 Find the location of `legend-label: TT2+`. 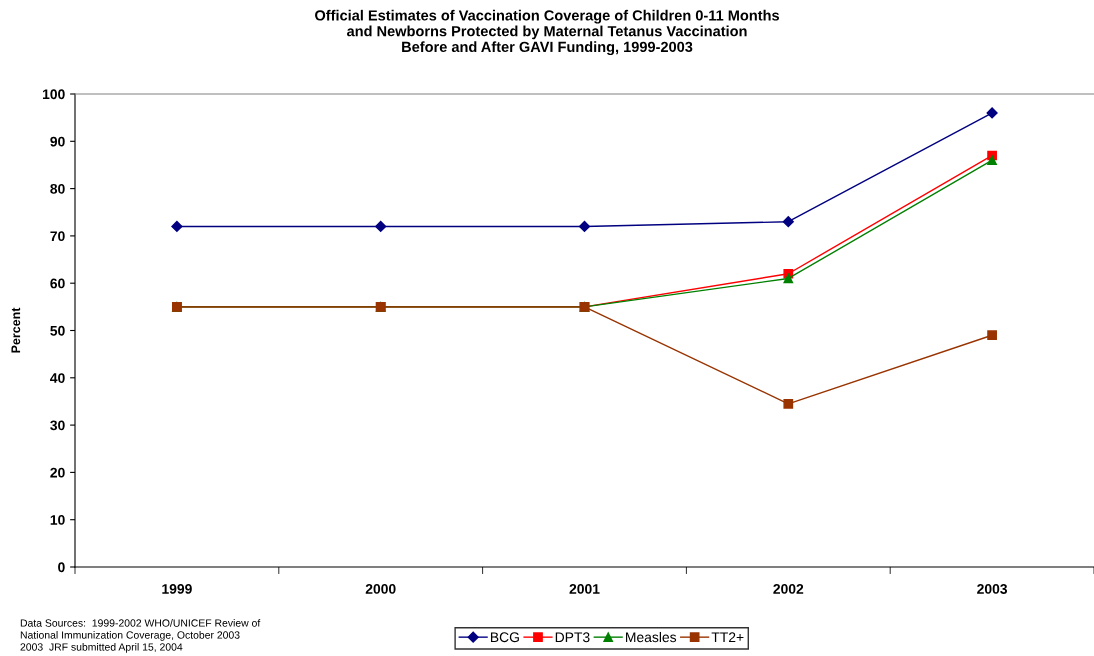

legend-label: TT2+ is located at coordinates (727, 637).